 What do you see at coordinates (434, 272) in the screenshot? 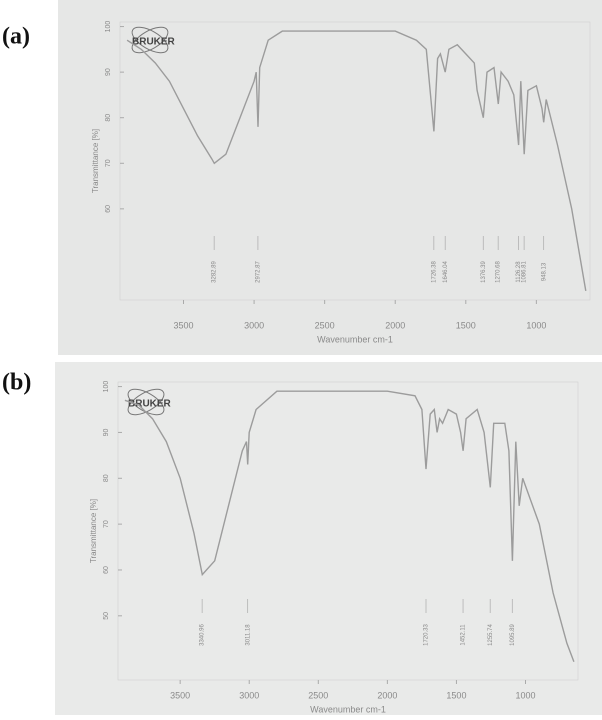
I see `peak-label: 1726.38` at bounding box center [434, 272].